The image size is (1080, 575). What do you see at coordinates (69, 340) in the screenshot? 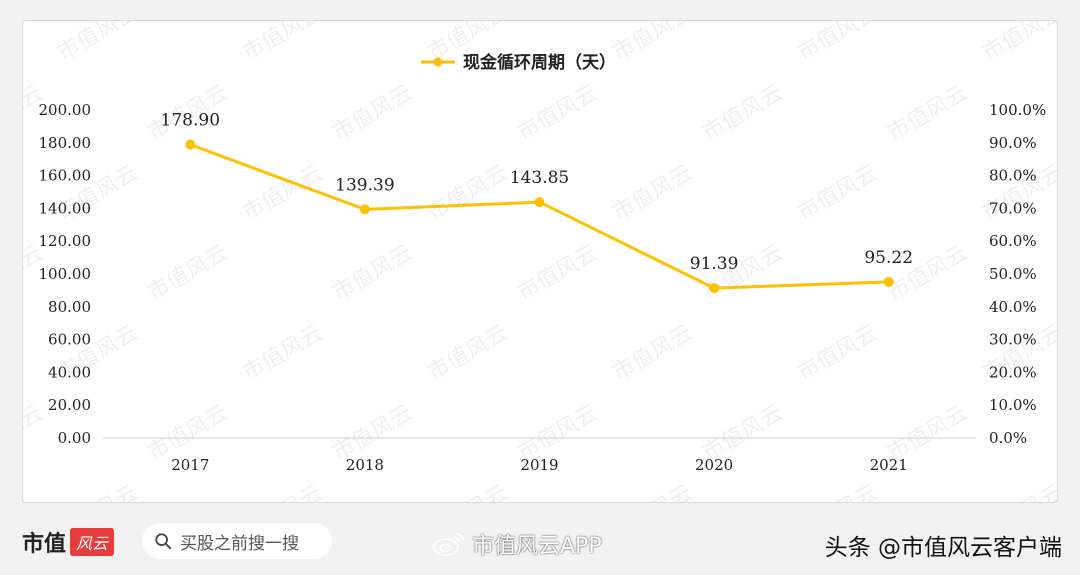
I see `y-tick-label: 60.00` at bounding box center [69, 340].